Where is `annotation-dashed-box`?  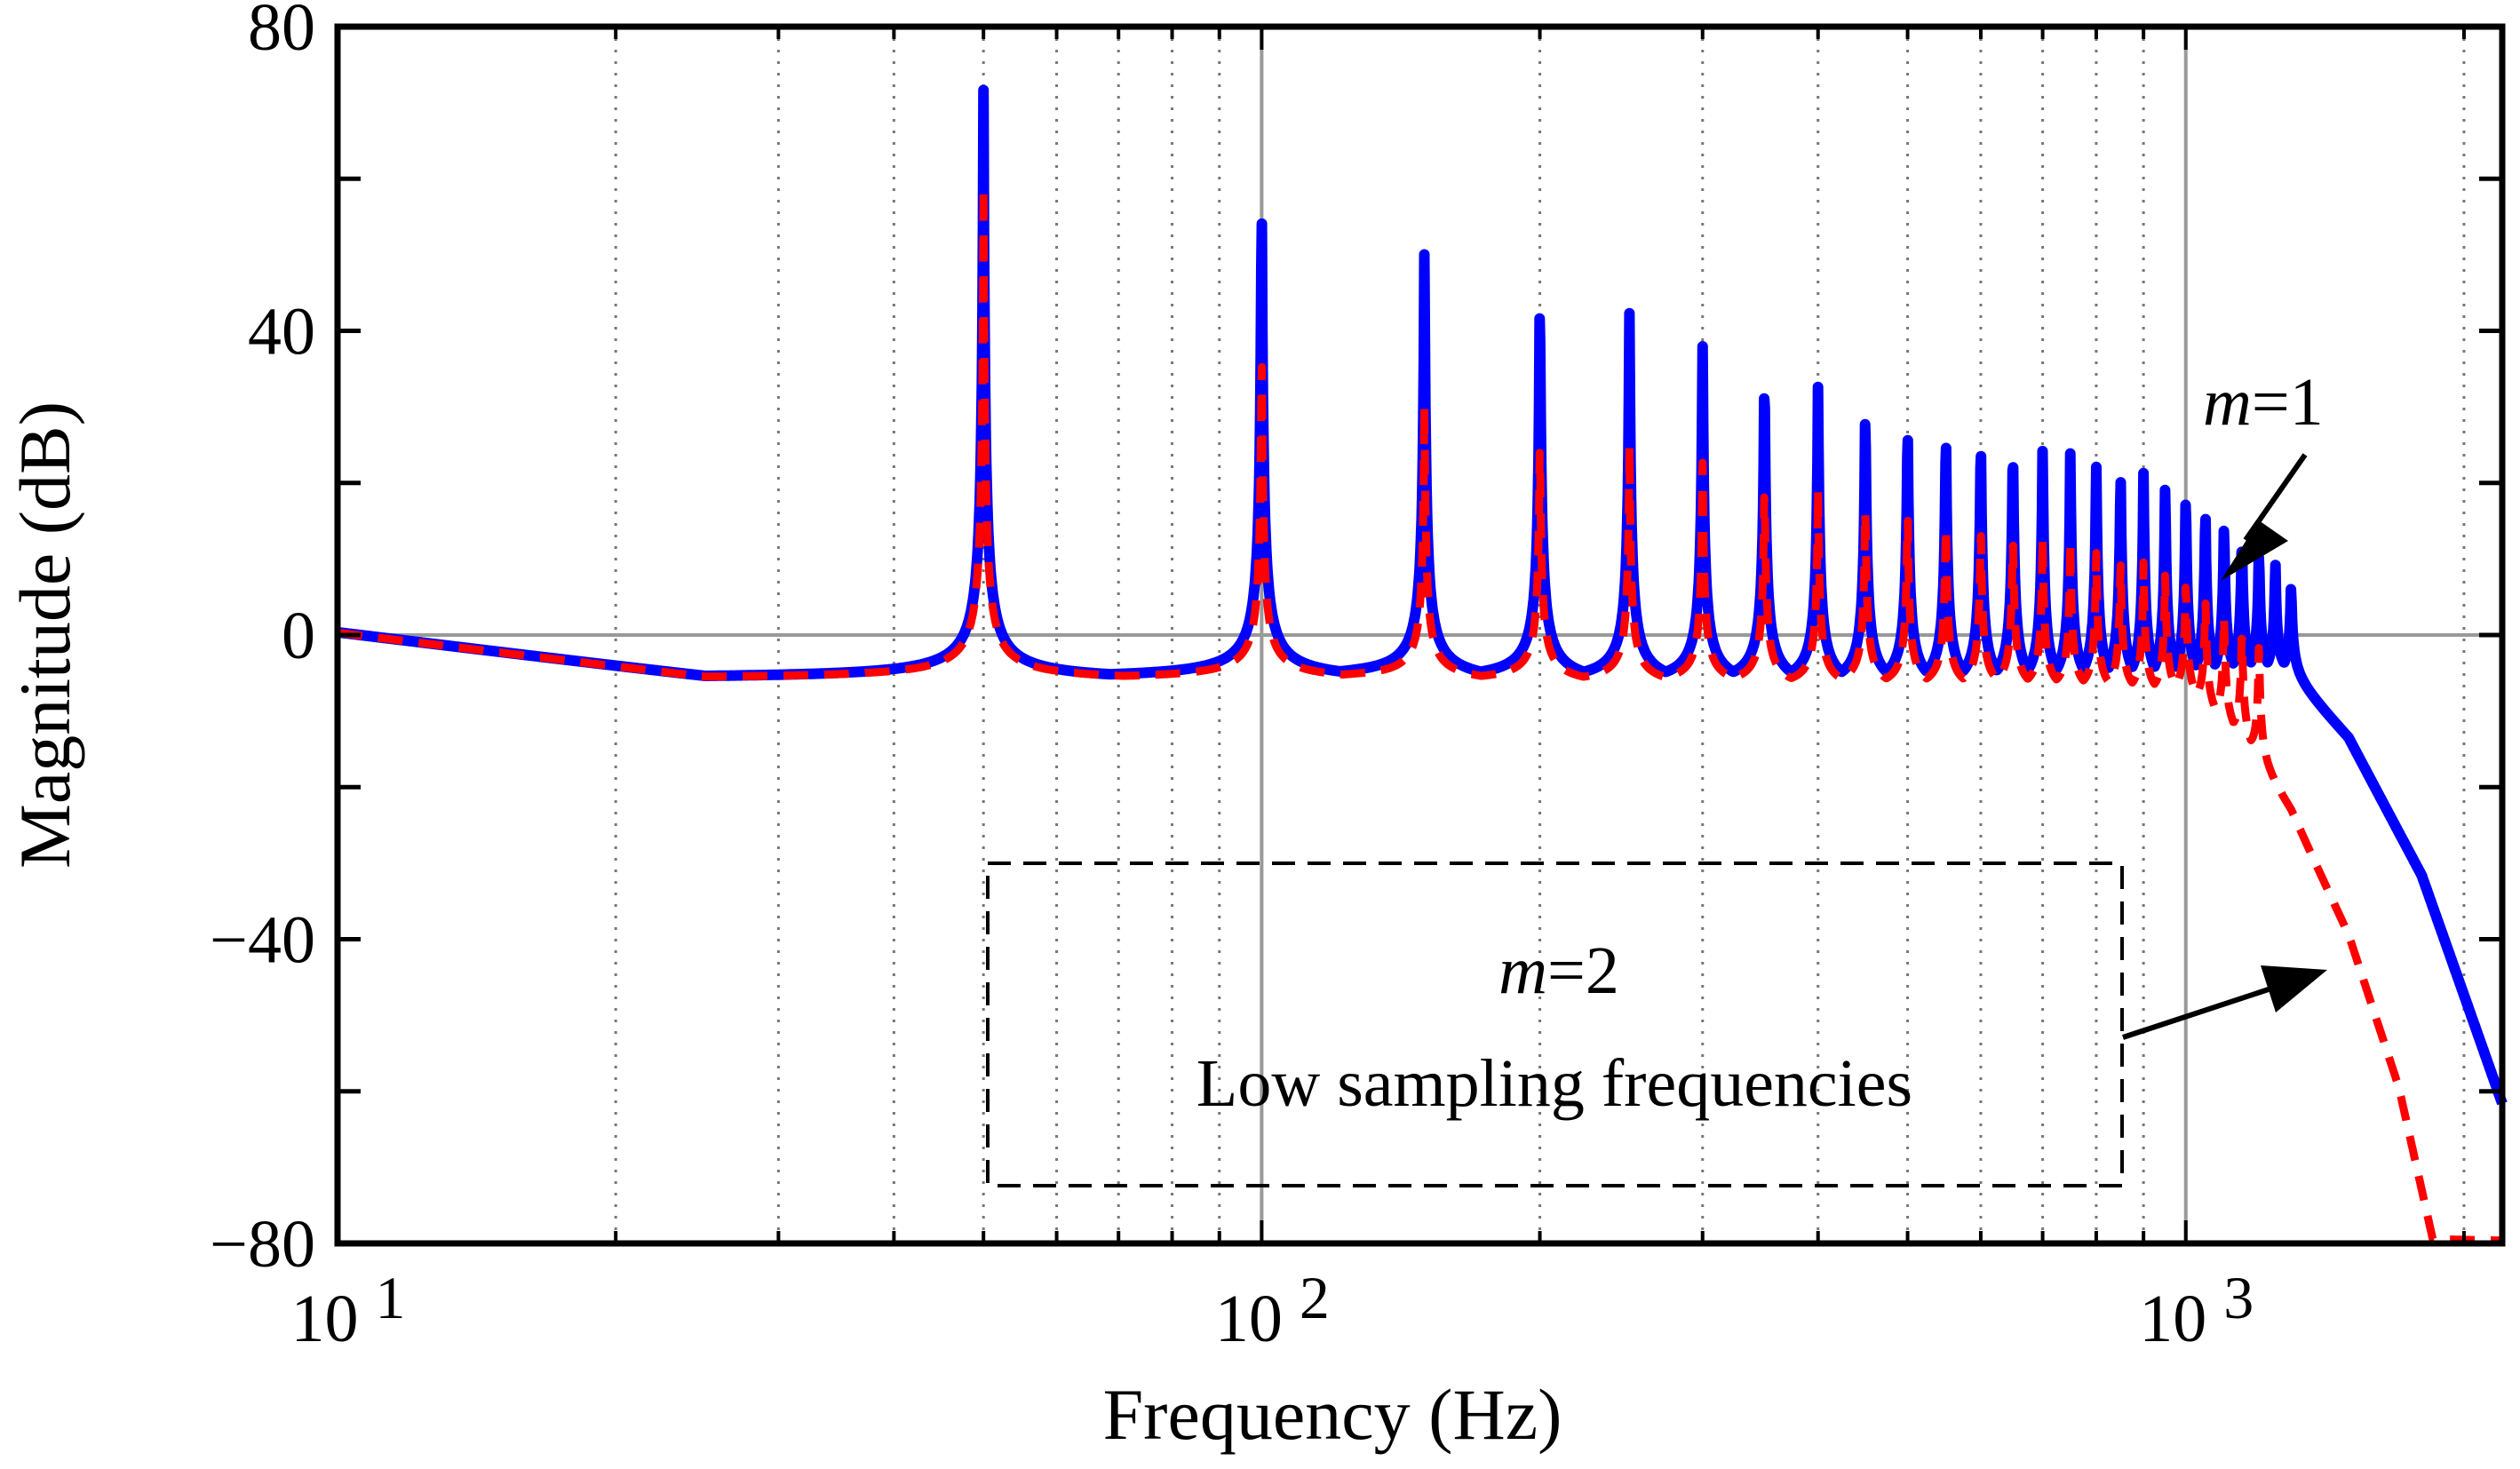 annotation-dashed-box is located at coordinates (1555, 1024).